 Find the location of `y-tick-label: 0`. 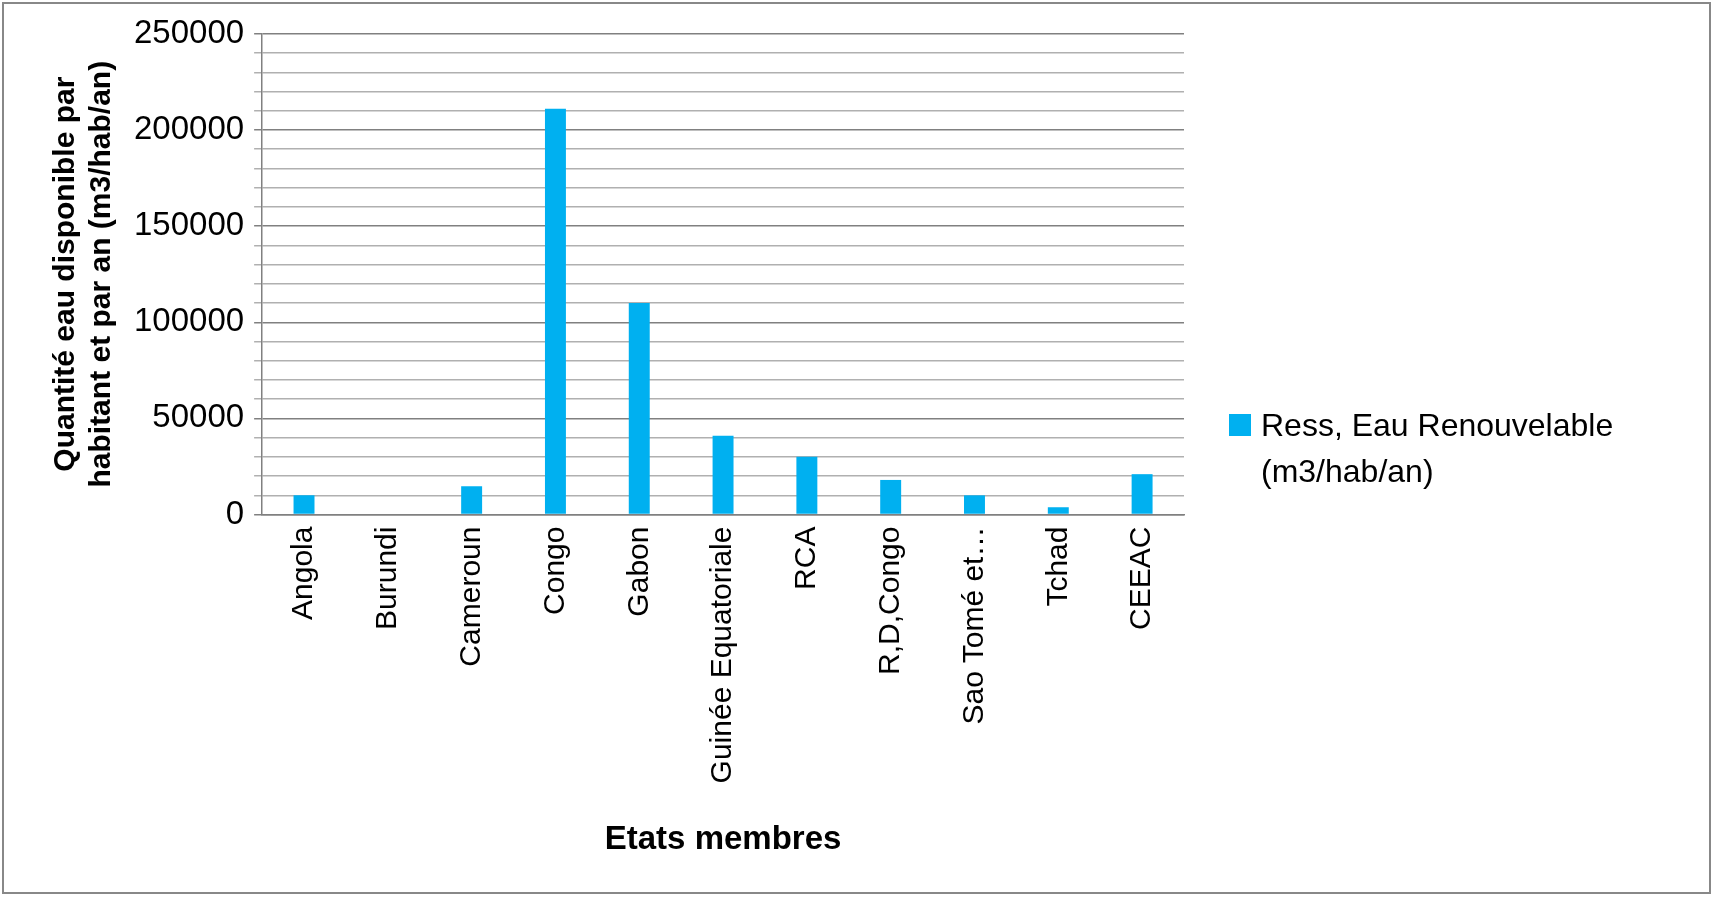

y-tick-label: 0 is located at coordinates (235, 512).